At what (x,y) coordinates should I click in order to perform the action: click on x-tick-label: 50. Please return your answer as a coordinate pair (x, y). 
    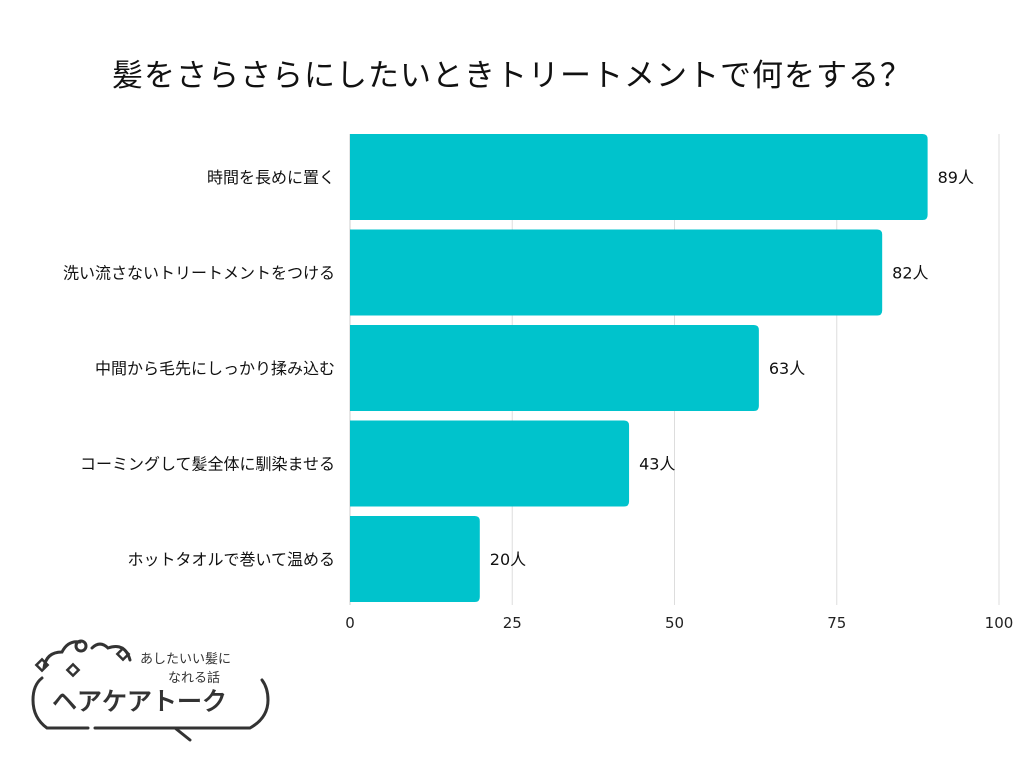
    Looking at the image, I should click on (674, 623).